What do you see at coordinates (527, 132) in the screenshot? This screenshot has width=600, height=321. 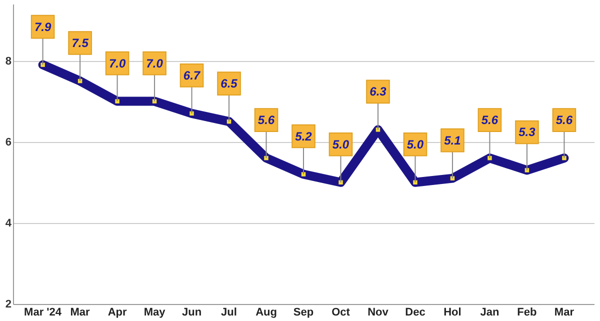 I see `data-label: 5.3` at bounding box center [527, 132].